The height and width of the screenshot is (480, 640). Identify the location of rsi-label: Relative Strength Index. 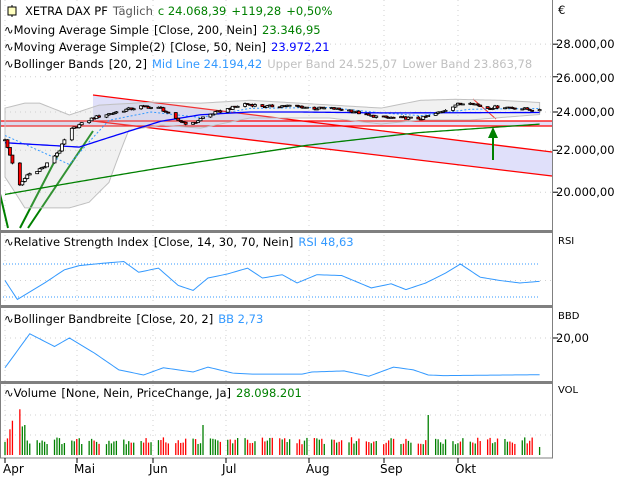
(81, 242).